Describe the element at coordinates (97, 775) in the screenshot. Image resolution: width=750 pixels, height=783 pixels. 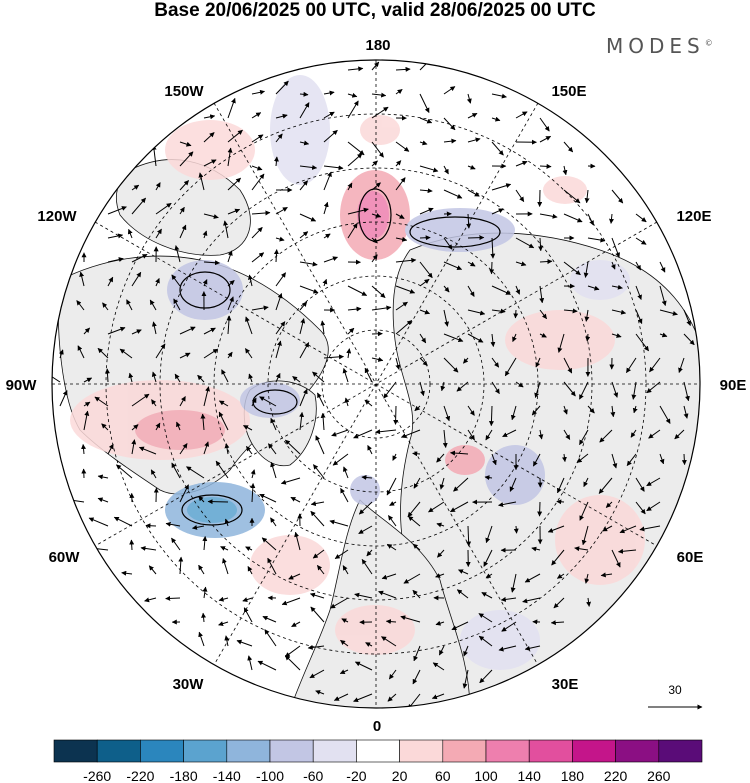
I see `colorbar-tick-label: -260` at that location.